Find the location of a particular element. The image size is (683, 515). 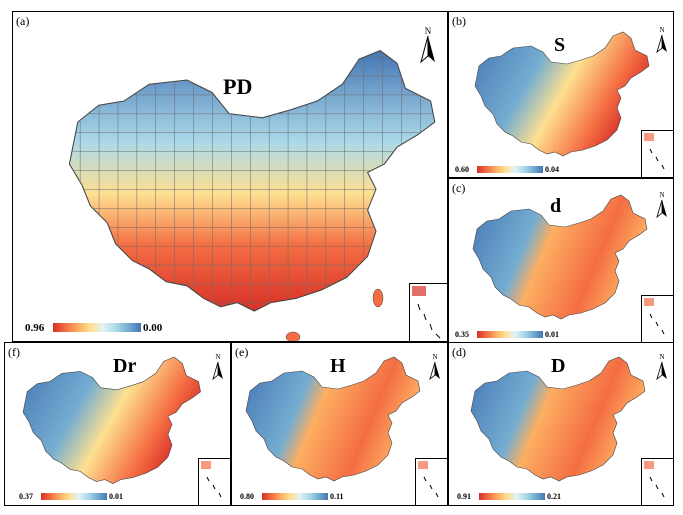

china-map-f is located at coordinates (112, 420).